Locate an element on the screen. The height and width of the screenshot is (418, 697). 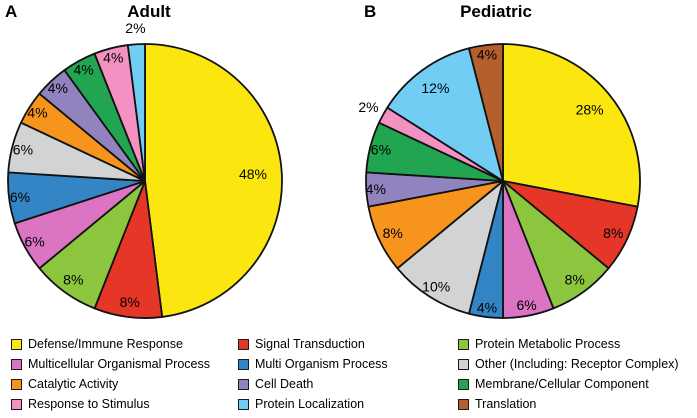
pediatric-slice-defense-immune-response is located at coordinates (571, 125).